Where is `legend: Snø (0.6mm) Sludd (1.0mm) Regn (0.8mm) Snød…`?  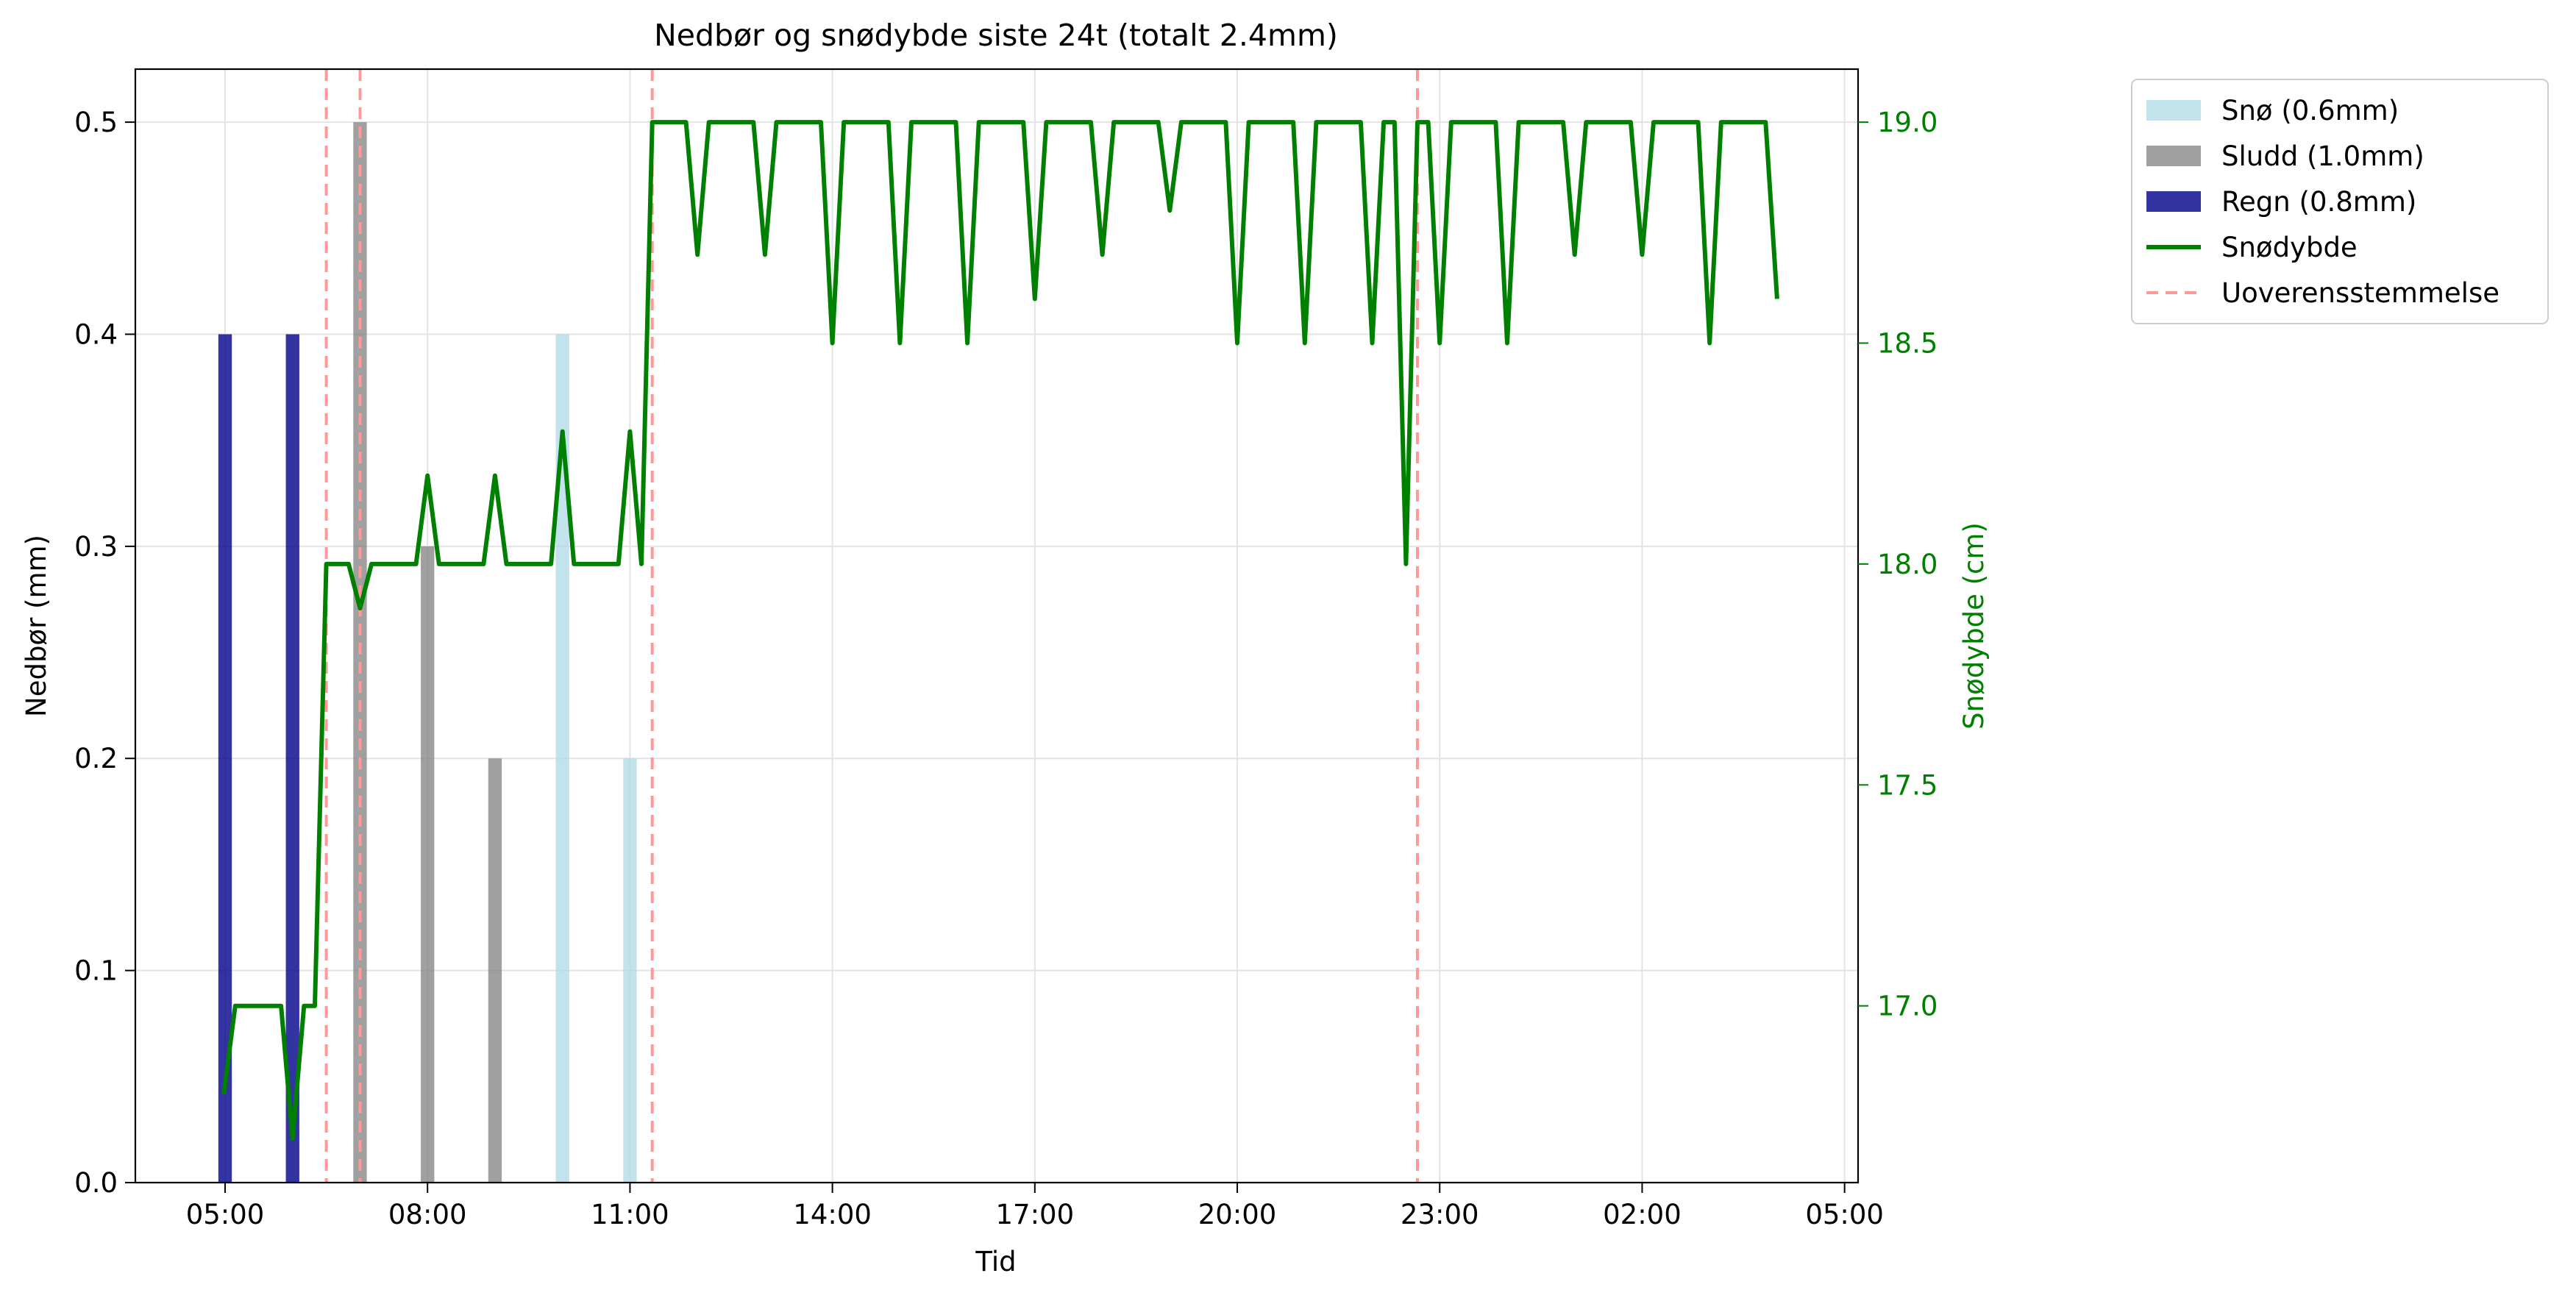
legend: Snø (0.6mm) Sludd (1.0mm) Regn (0.8mm) Snød… is located at coordinates (2340, 201).